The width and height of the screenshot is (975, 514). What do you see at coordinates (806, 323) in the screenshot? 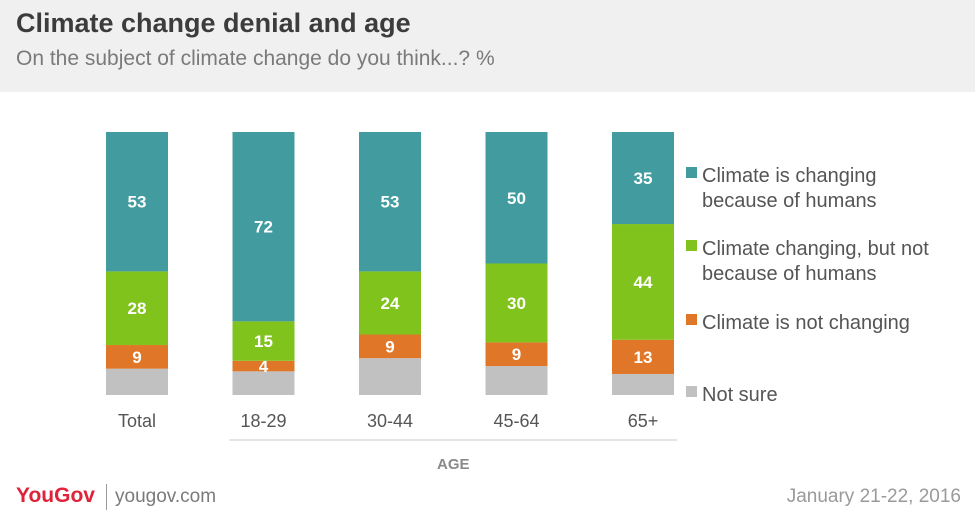
I see `legend-label: Climate is not changing` at bounding box center [806, 323].